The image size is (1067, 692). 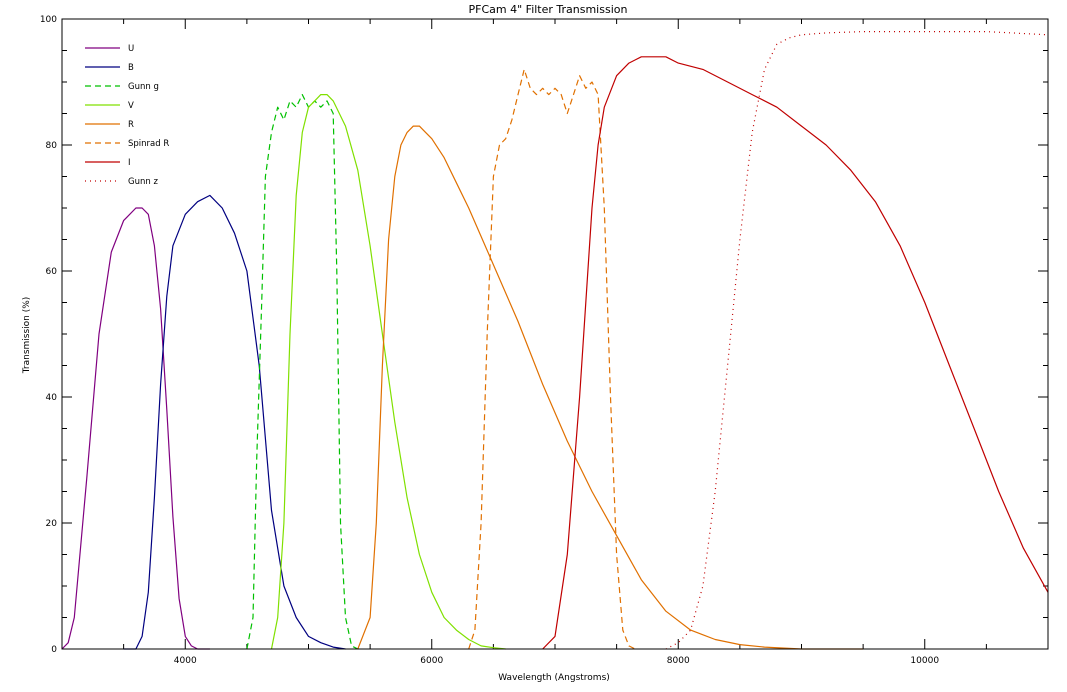 I want to click on legend-label-gunn-z: Gunn z, so click(x=143, y=182).